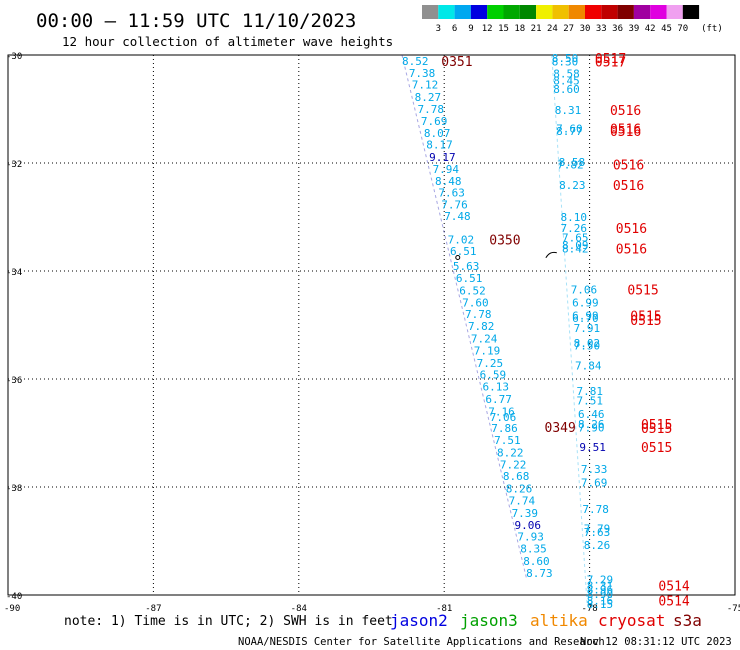 Image resolution: width=740 pixels, height=650 pixels. Describe the element at coordinates (153, 609) in the screenshot. I see `lon-tick-label: -87` at that location.